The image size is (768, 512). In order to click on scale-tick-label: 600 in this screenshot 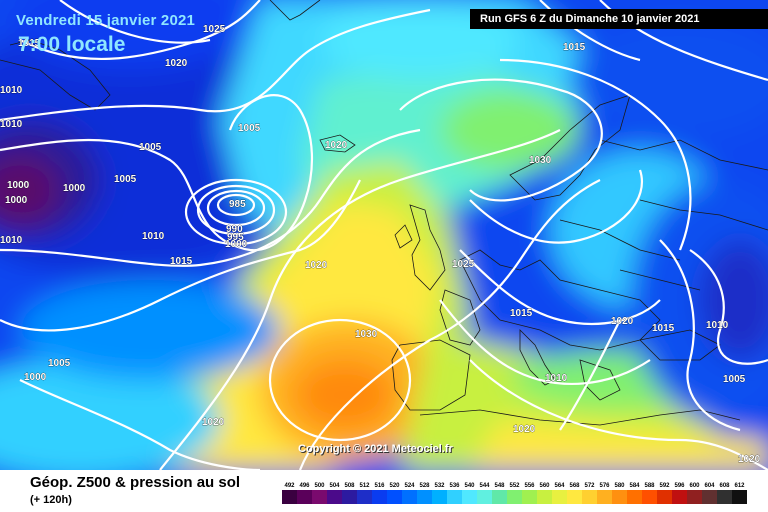, I will do `click(694, 486)`.